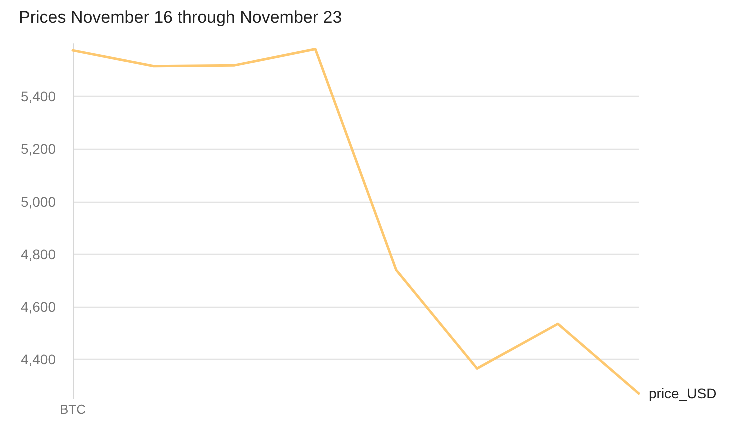 The height and width of the screenshot is (427, 747). Describe the element at coordinates (38, 360) in the screenshot. I see `y-tick-label: 4,400` at that location.